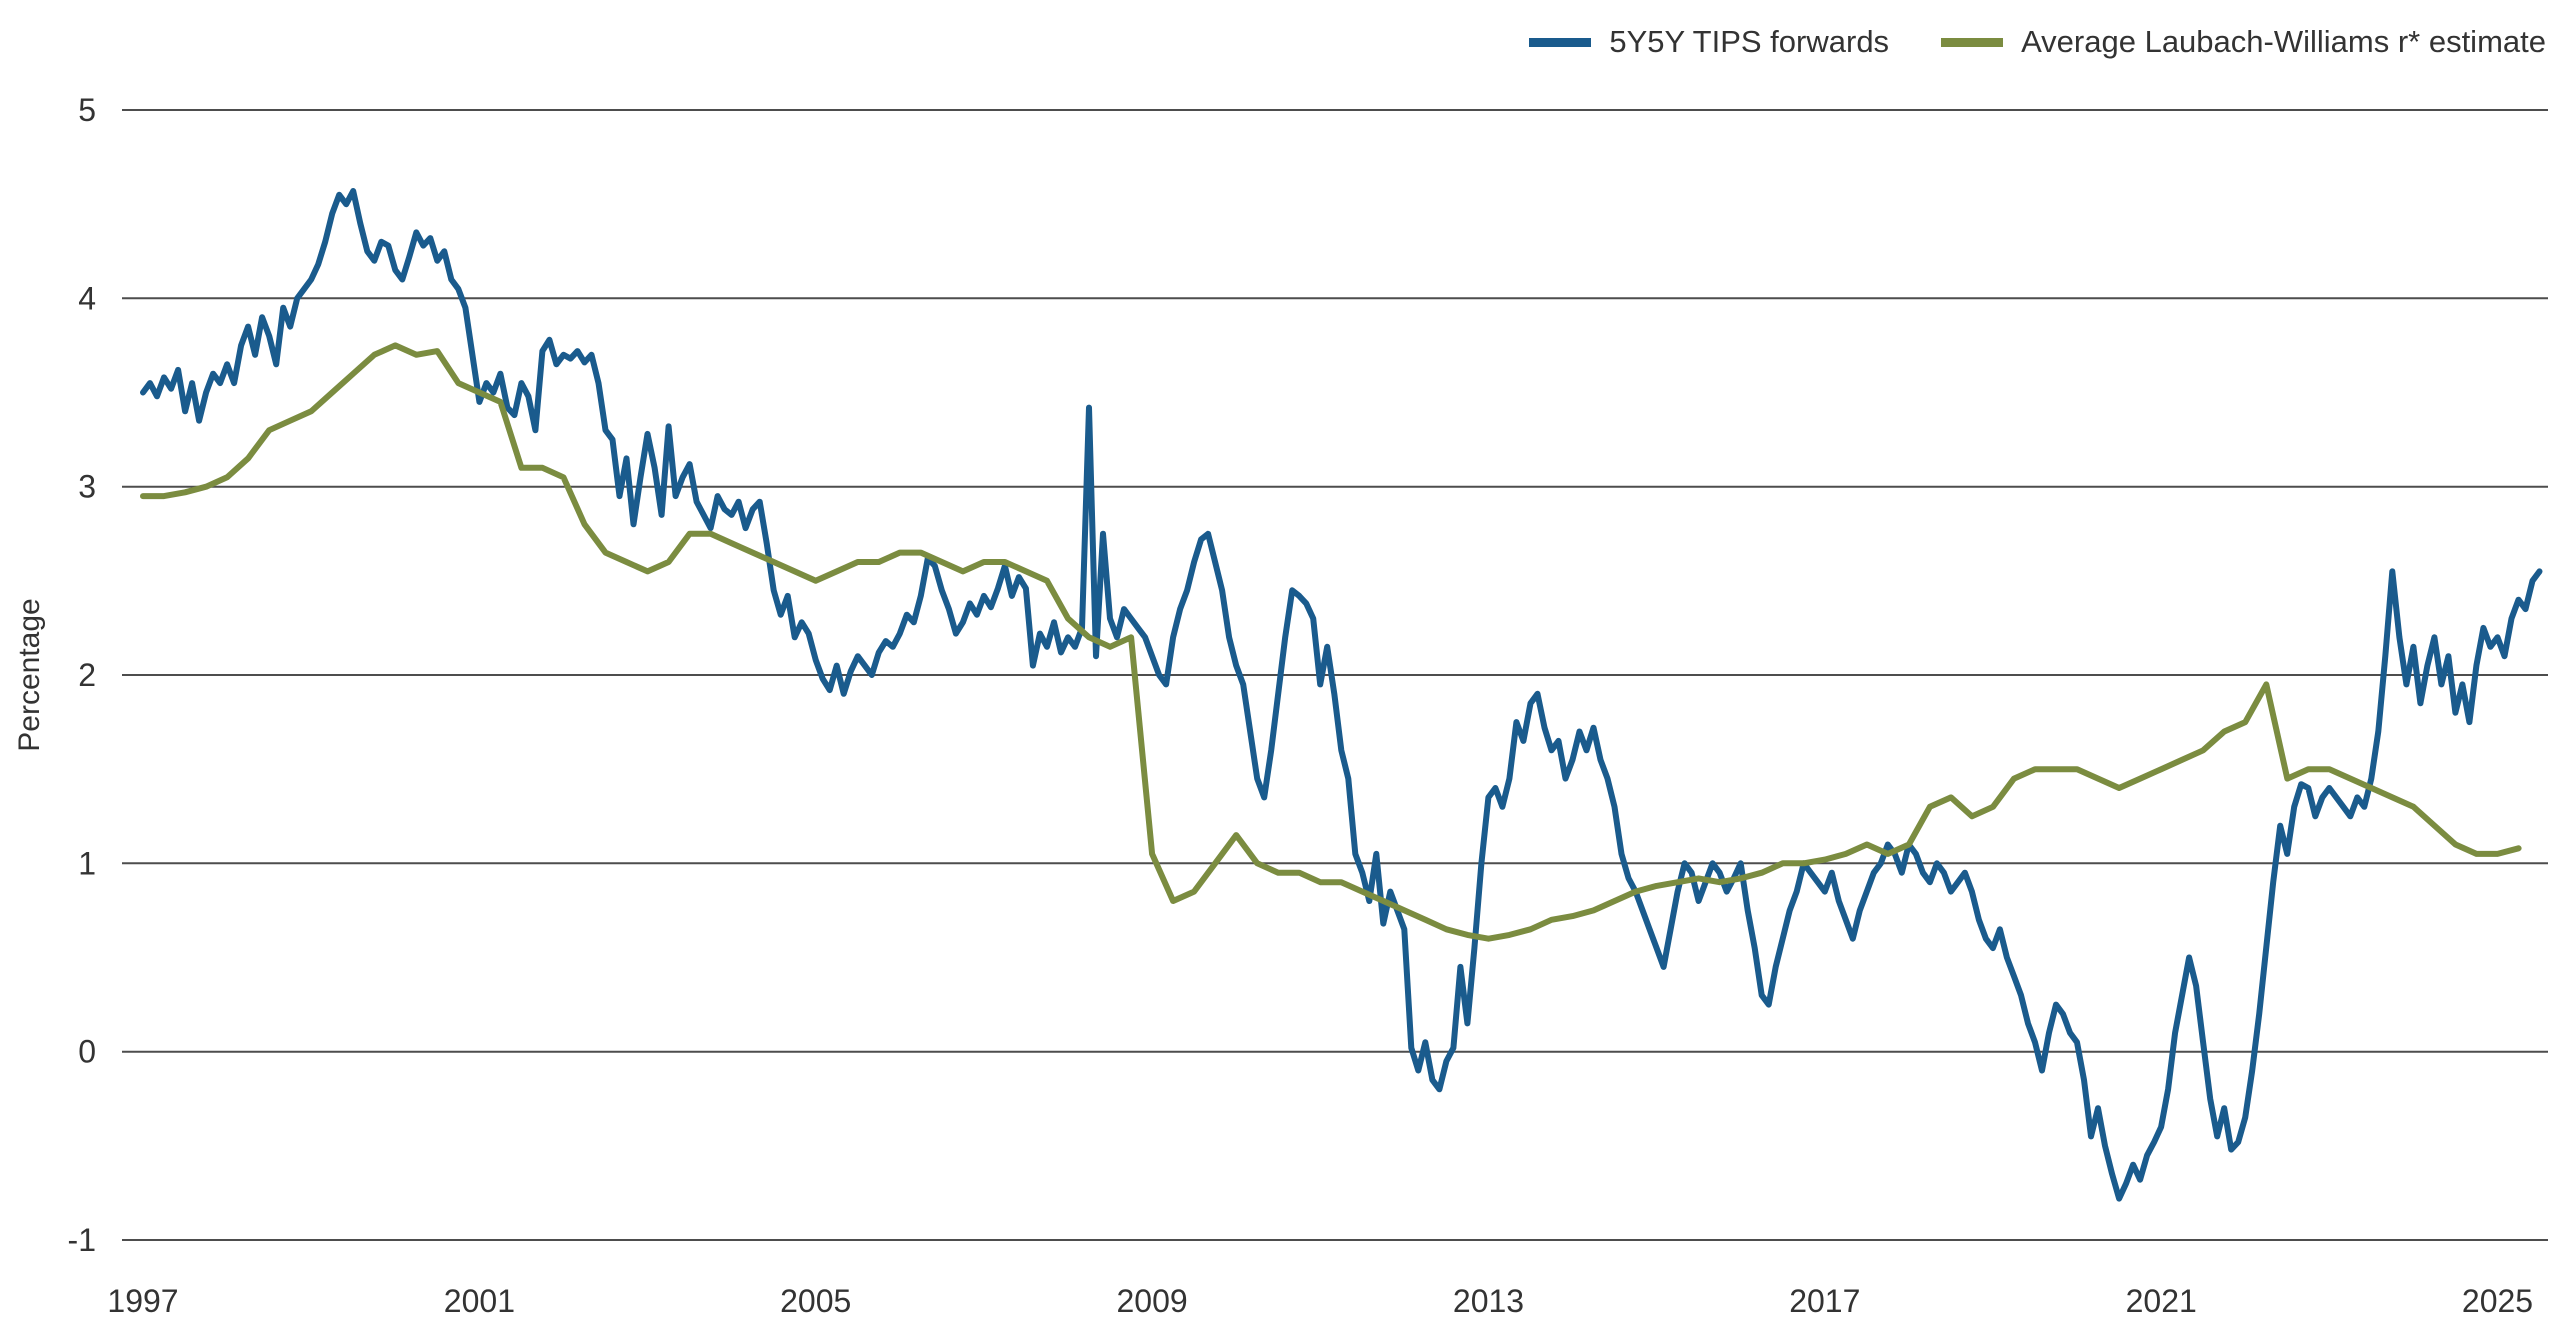 Image resolution: width=2560 pixels, height=1344 pixels. I want to click on y-tick-label-5: 5, so click(87, 110).